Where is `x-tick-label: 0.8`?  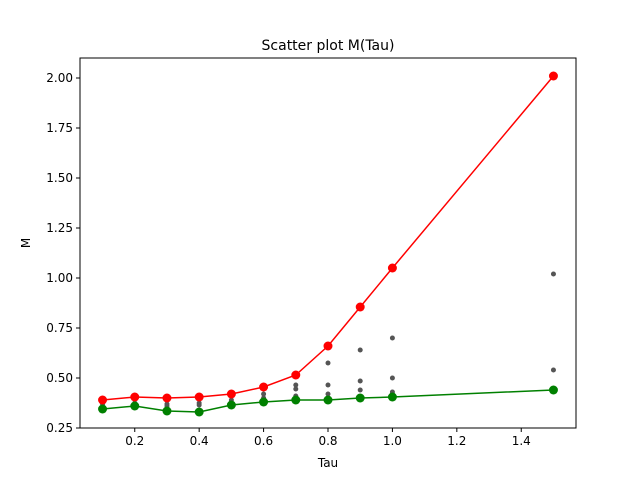
x-tick-label: 0.8 is located at coordinates (327, 441).